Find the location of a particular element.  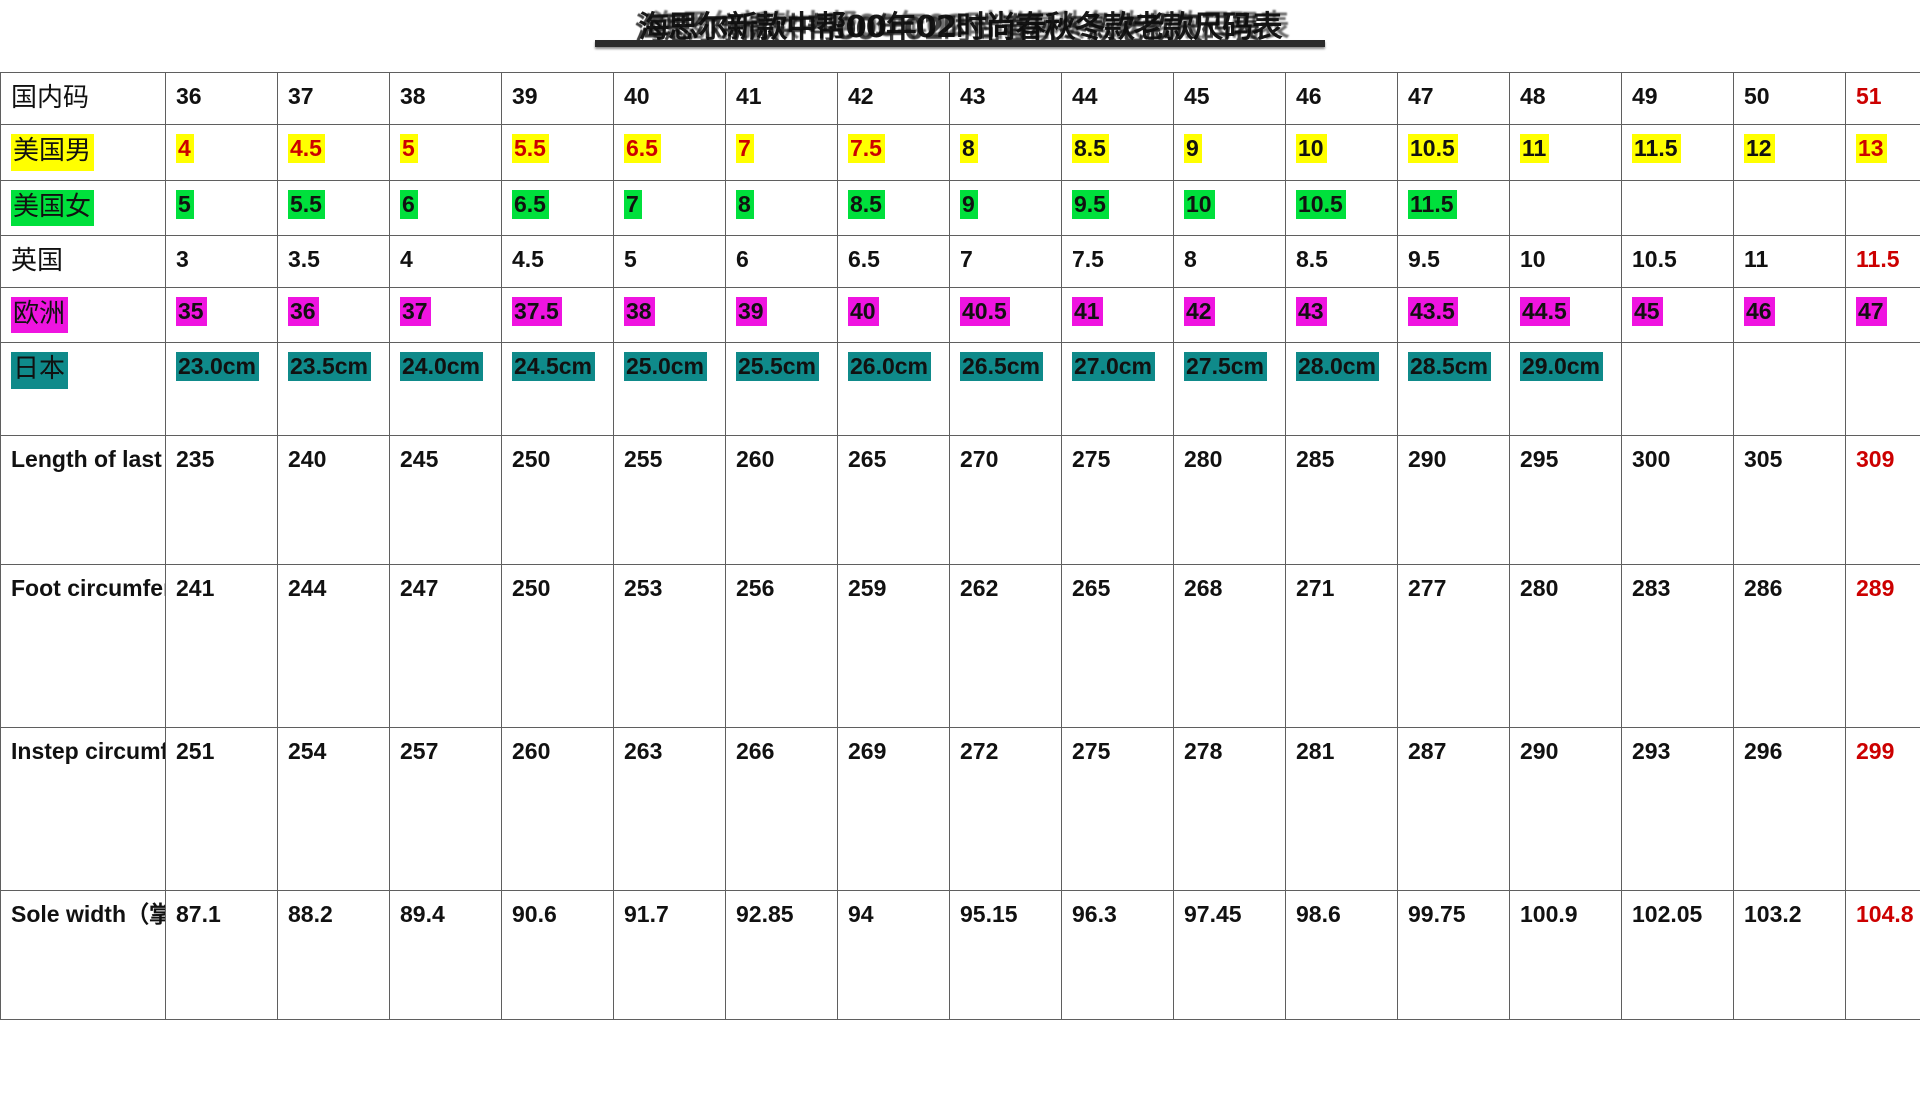

cell-value: 43.5 is located at coordinates (1433, 312).